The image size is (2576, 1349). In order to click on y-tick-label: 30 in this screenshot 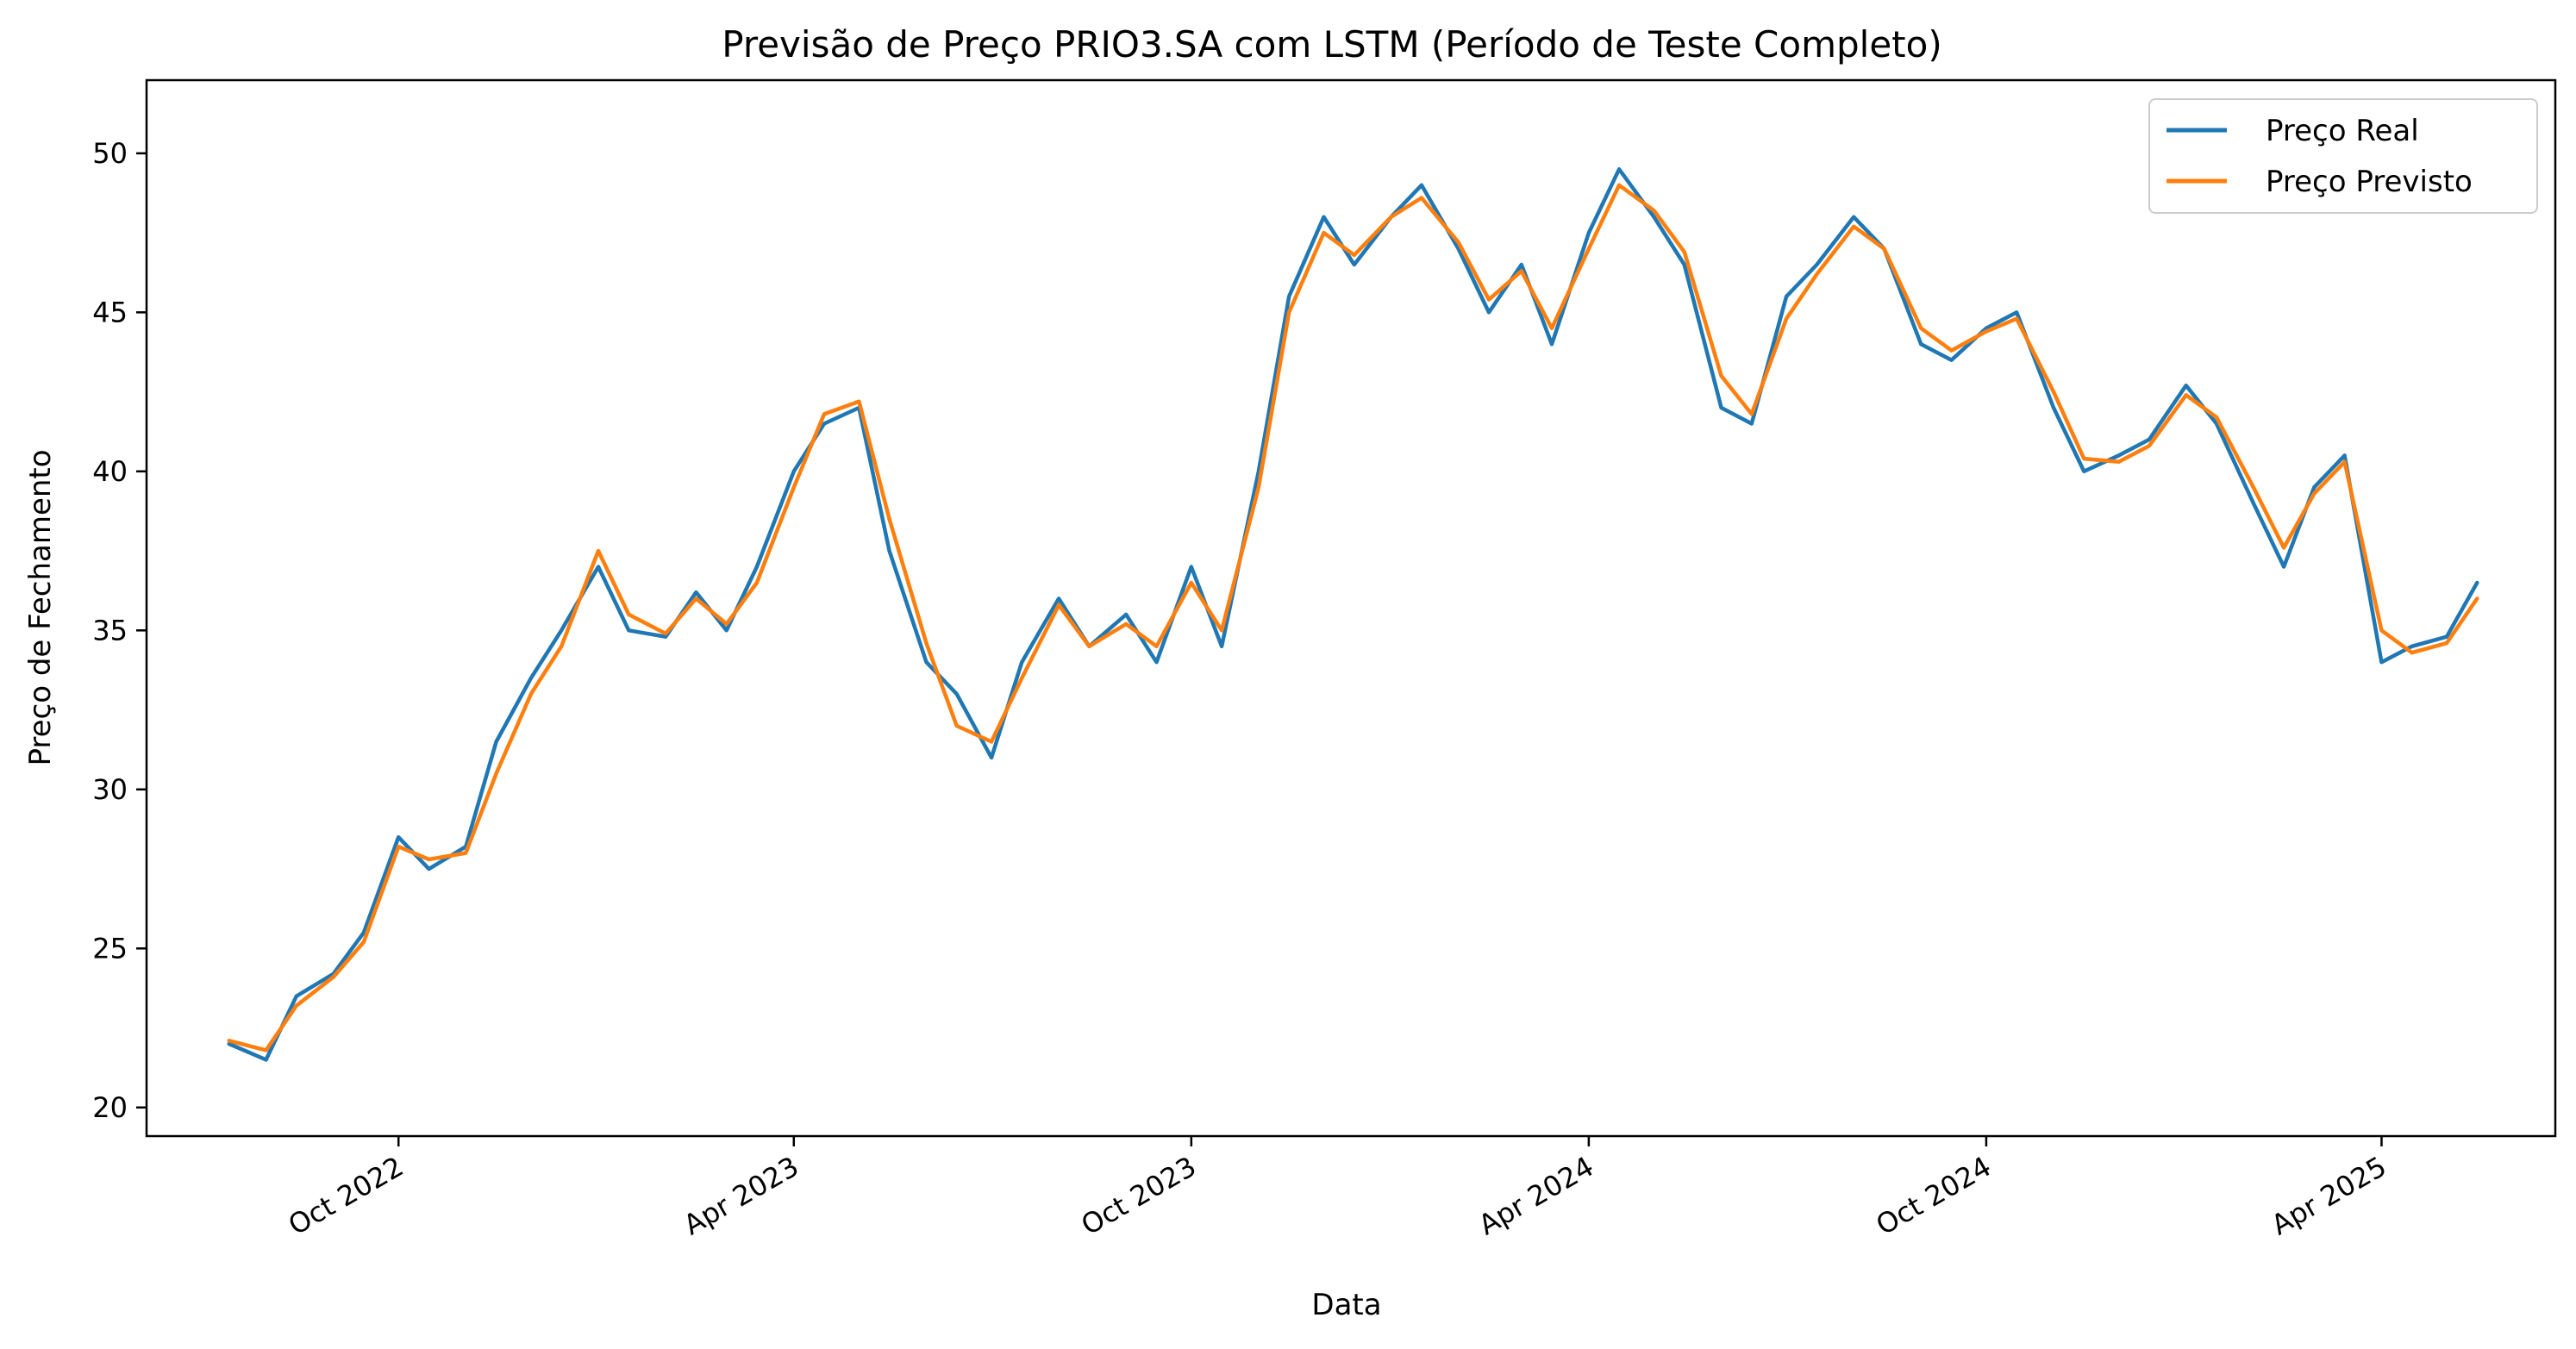, I will do `click(110, 789)`.